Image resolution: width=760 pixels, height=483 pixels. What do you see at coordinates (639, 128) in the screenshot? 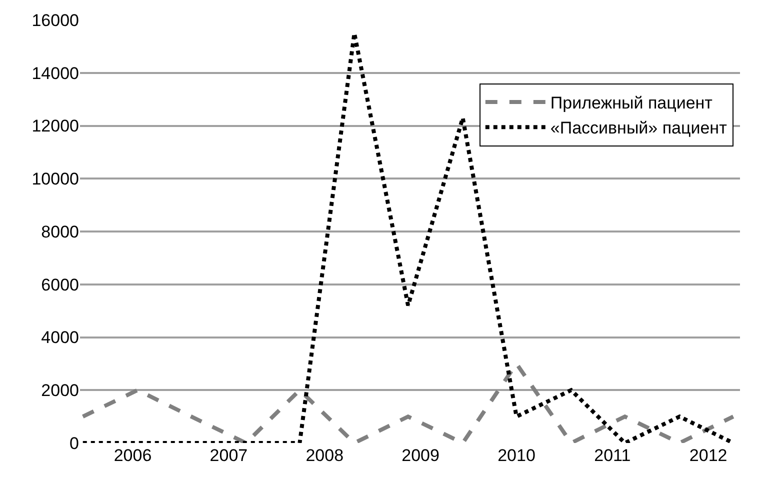
I see `legend-label: «Пассивный» пациент` at bounding box center [639, 128].